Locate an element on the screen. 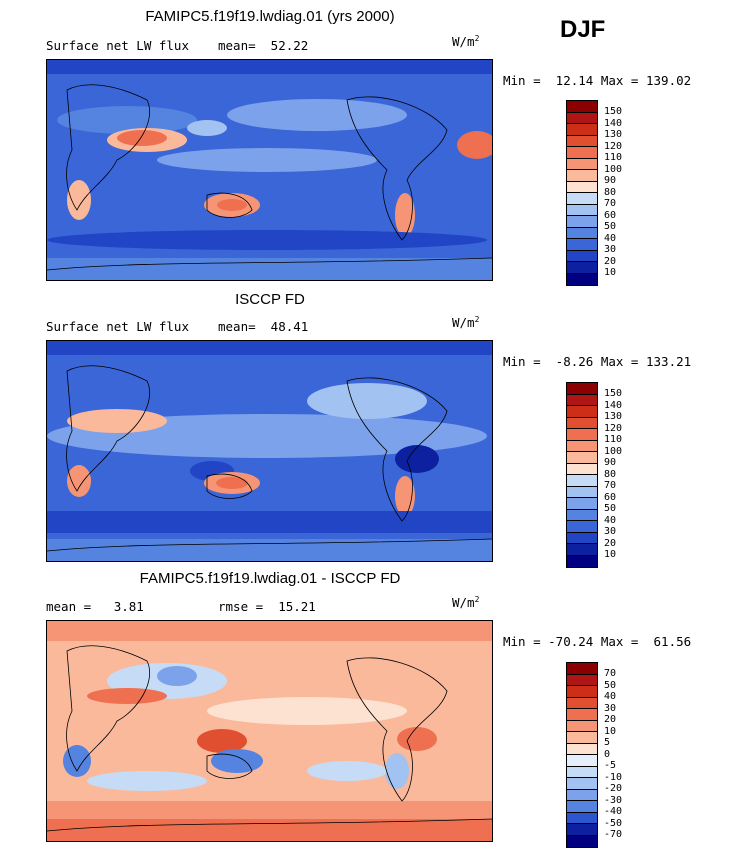 The image size is (733, 852). mean-label: mean = 3.81 is located at coordinates (95, 606).